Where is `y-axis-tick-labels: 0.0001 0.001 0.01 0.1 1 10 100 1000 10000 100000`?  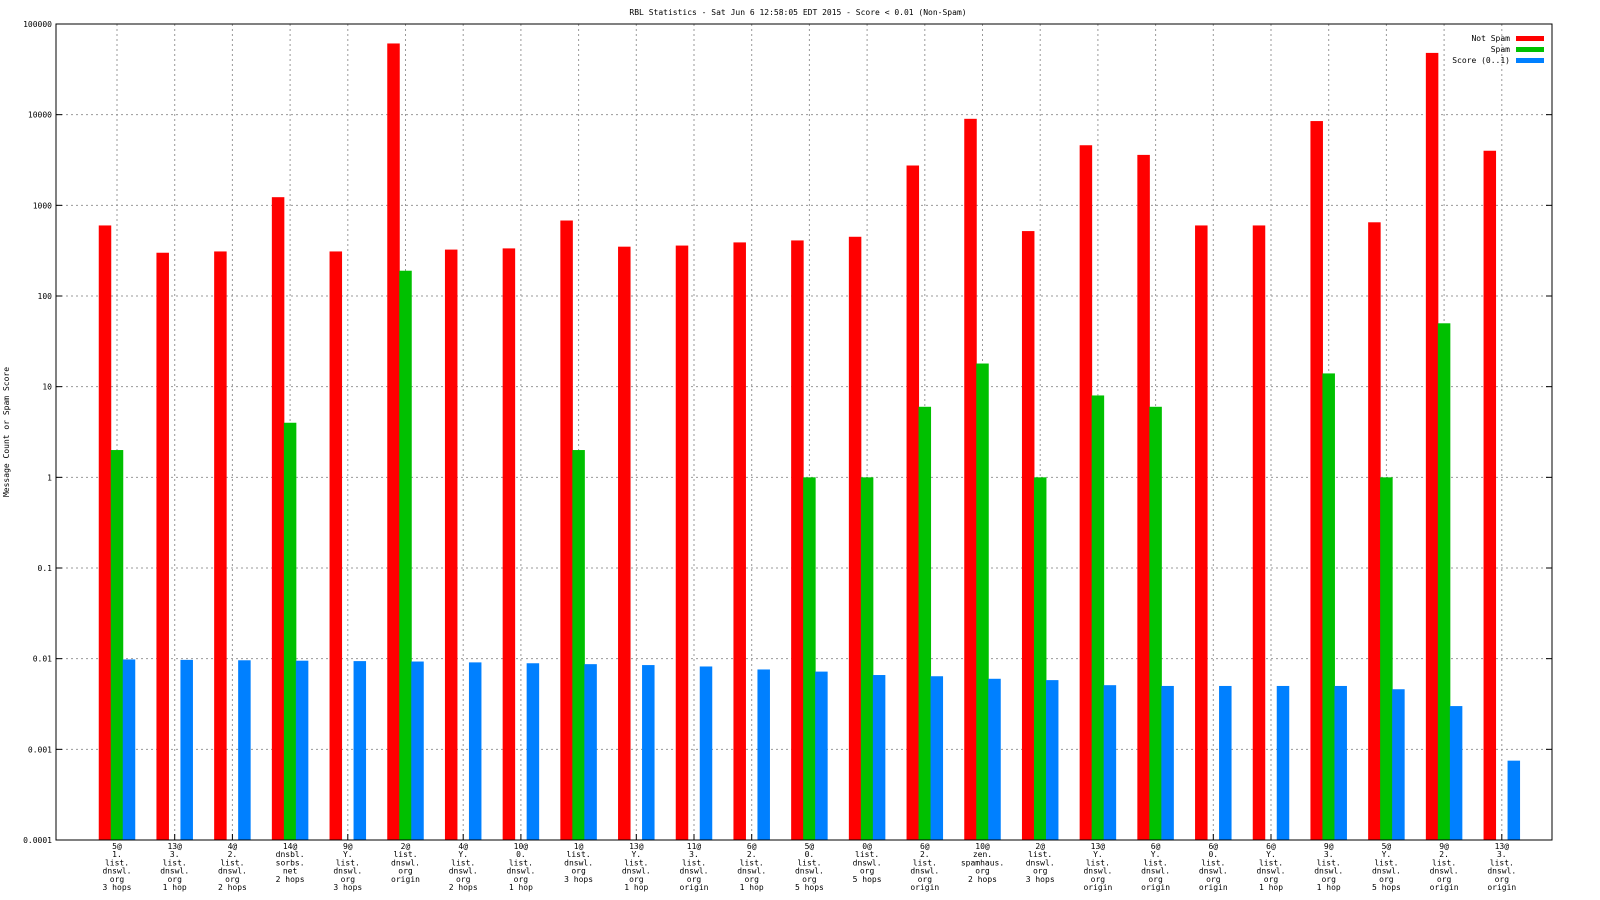 y-axis-tick-labels: 0.0001 0.001 0.01 0.1 1 10 100 1000 10000 100000 is located at coordinates (37, 432).